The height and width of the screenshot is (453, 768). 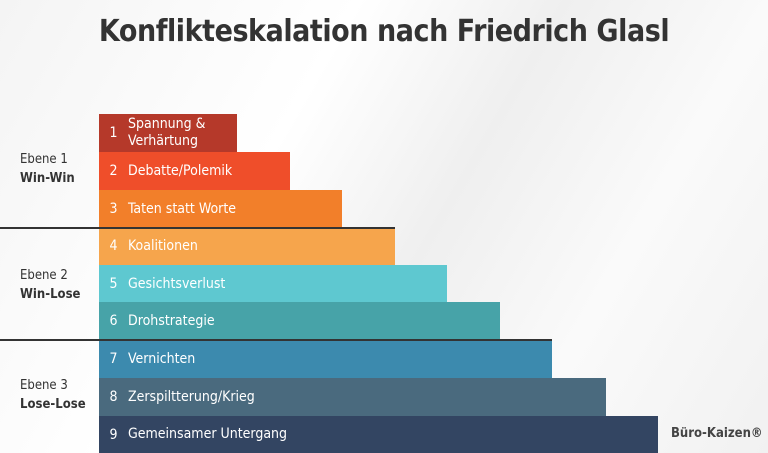 What do you see at coordinates (113, 246) in the screenshot?
I see `stage-number: 4` at bounding box center [113, 246].